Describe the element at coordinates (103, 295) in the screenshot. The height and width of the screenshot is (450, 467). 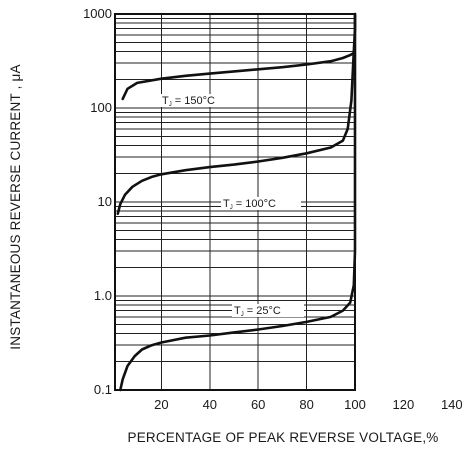
I see `y-tick-label: 1.0` at that location.